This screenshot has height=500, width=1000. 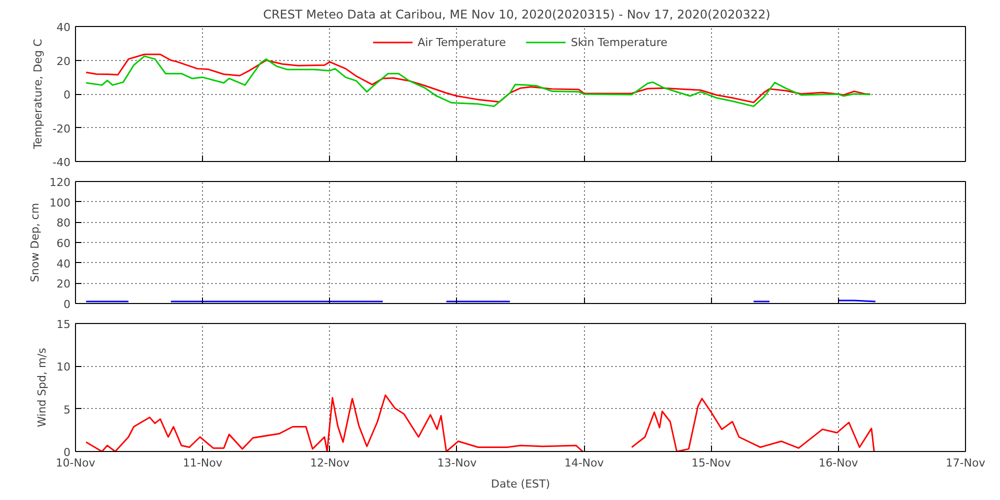 What do you see at coordinates (966, 463) in the screenshot?
I see `x-tick-label: 17-Nov` at bounding box center [966, 463].